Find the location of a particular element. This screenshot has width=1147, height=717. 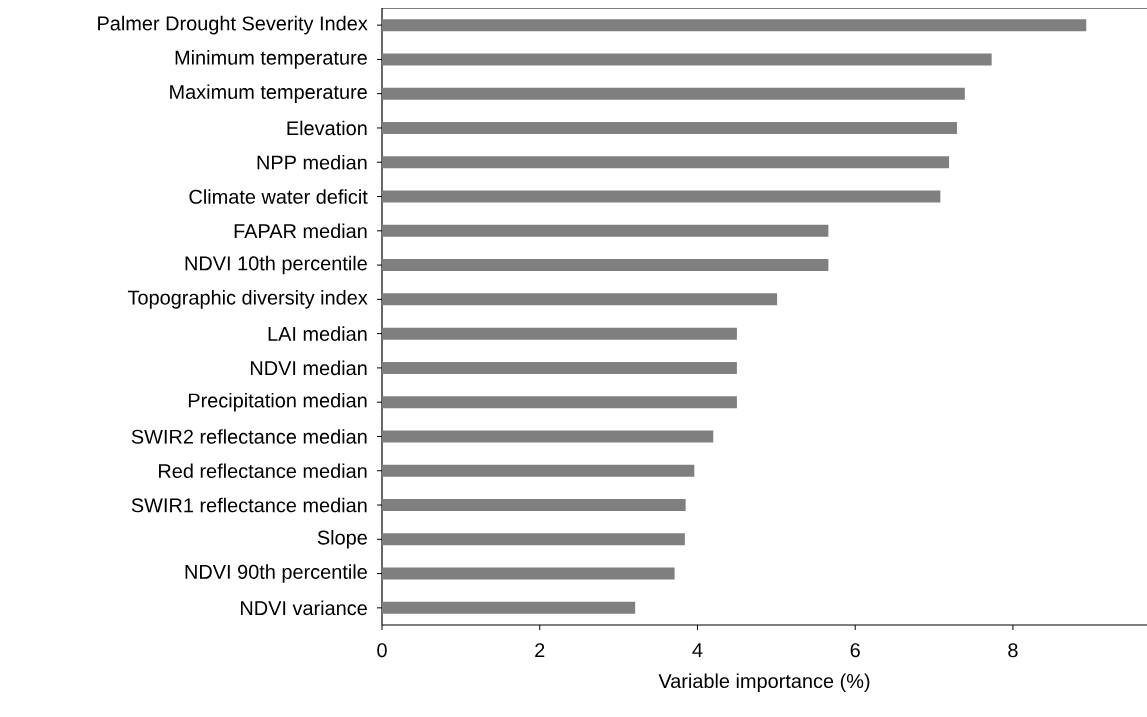

y-tick-label: SWIR2 reflectance median is located at coordinates (249, 436).